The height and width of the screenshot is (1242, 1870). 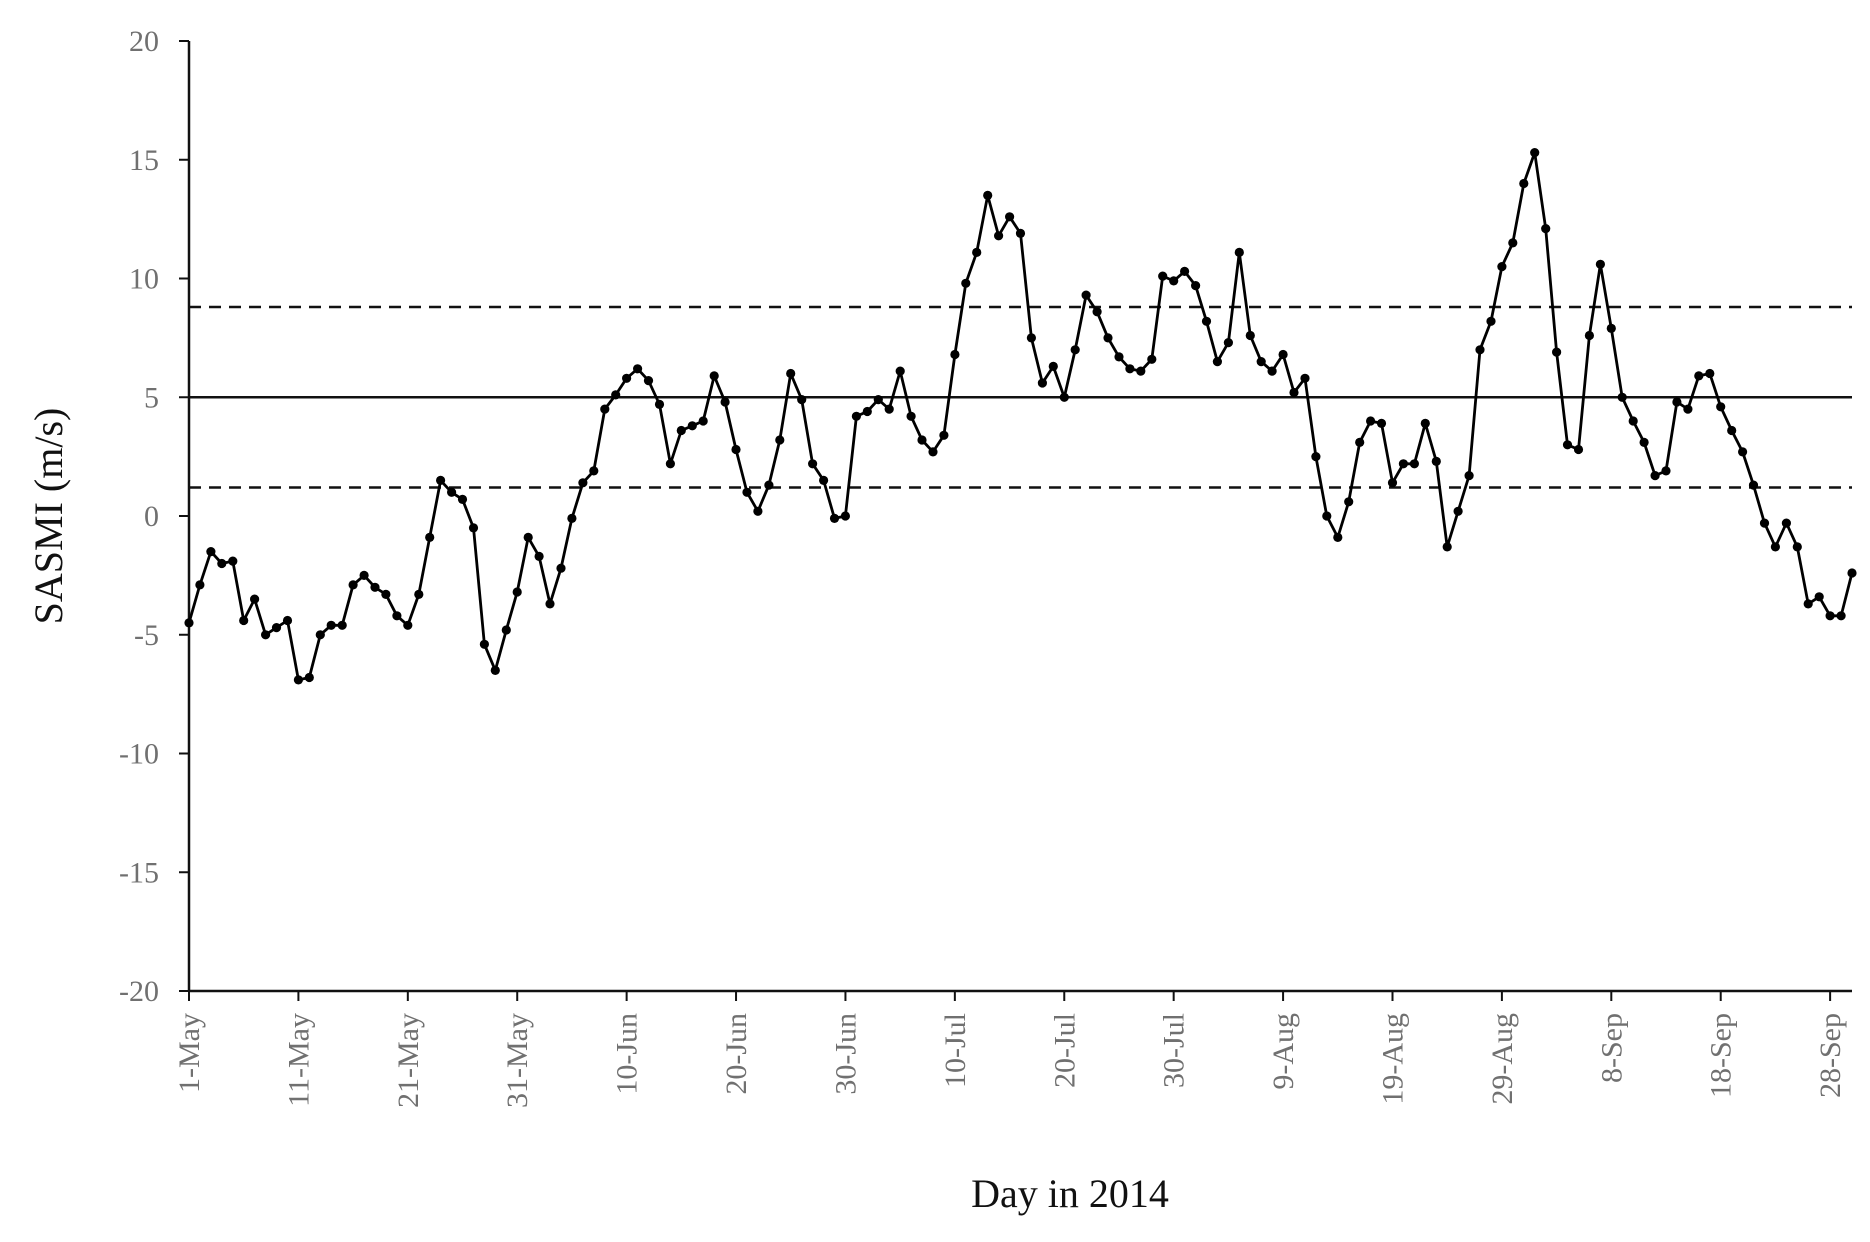 What do you see at coordinates (146, 635) in the screenshot?
I see `y-tick-label: -5` at bounding box center [146, 635].